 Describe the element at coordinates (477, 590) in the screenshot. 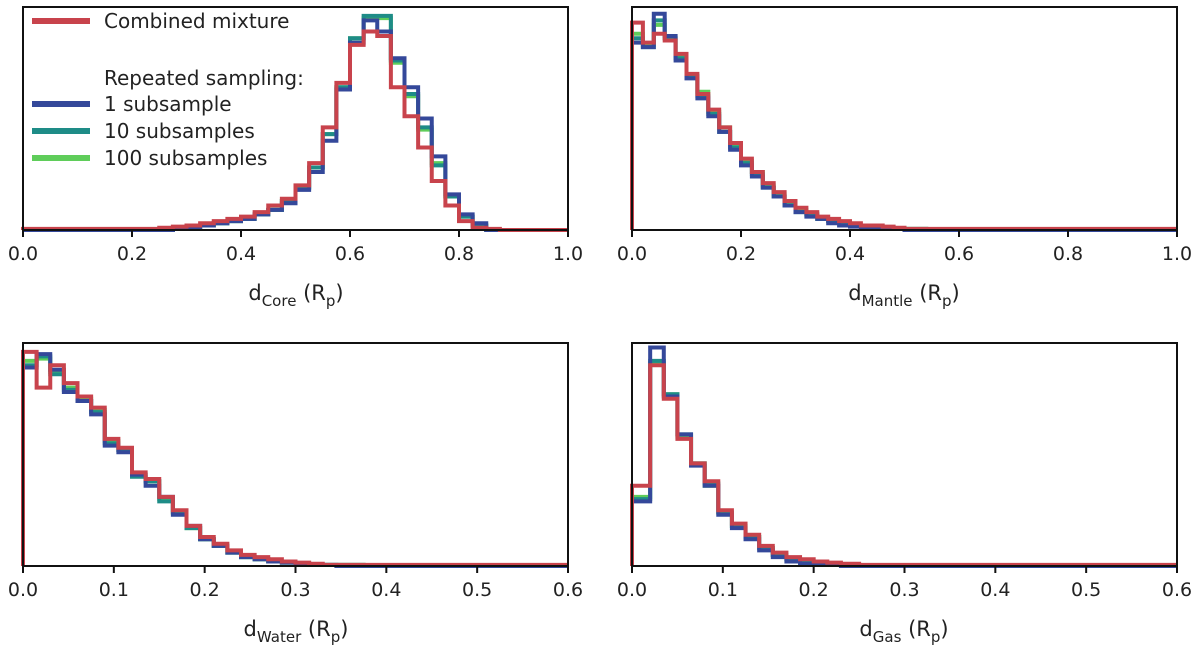

I see `water-x-tick-label: 0.5` at that location.